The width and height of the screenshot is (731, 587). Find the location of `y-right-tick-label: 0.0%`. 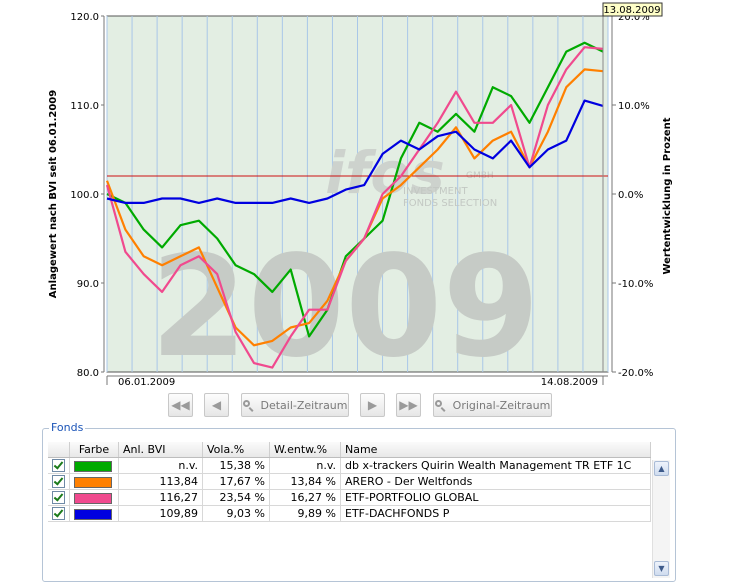

y-right-tick-label: 0.0% is located at coordinates (630, 195).